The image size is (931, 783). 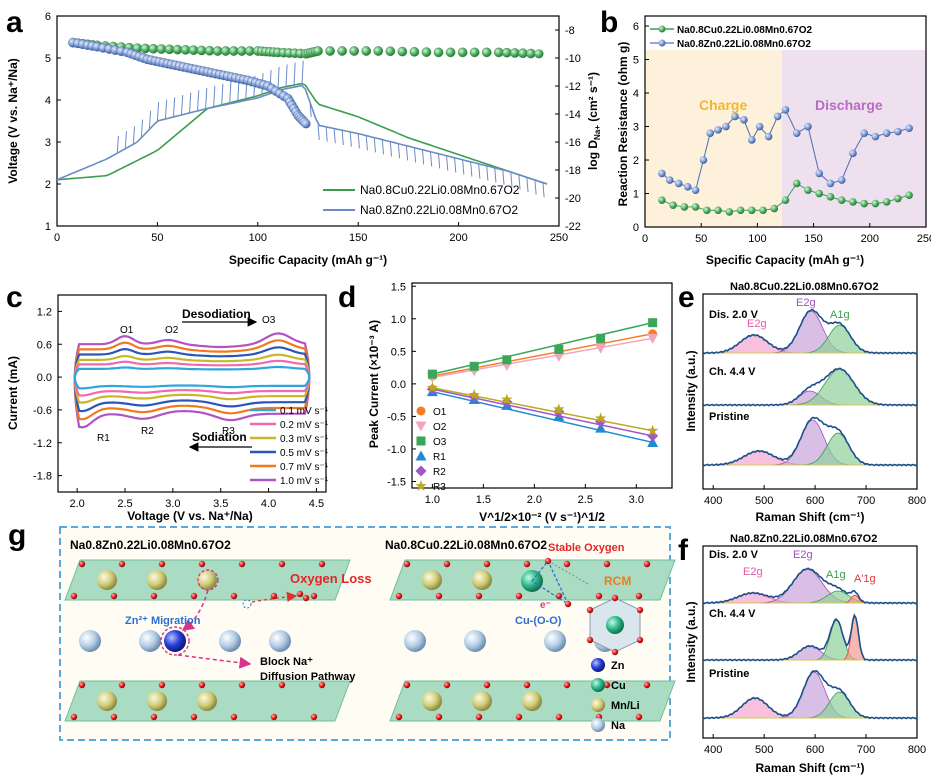 What do you see at coordinates (124, 504) in the screenshot?
I see `x-tick-label: 2.5` at bounding box center [124, 504].